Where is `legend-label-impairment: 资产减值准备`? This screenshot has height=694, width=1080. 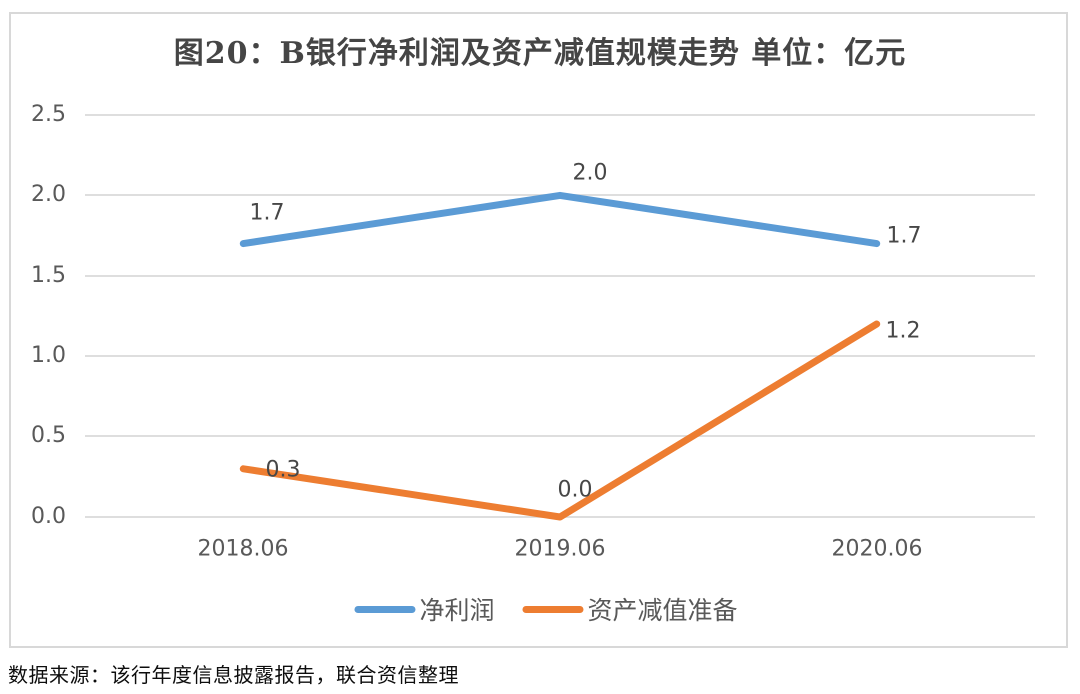
legend-label-impairment: 资产减值准备 is located at coordinates (662, 610).